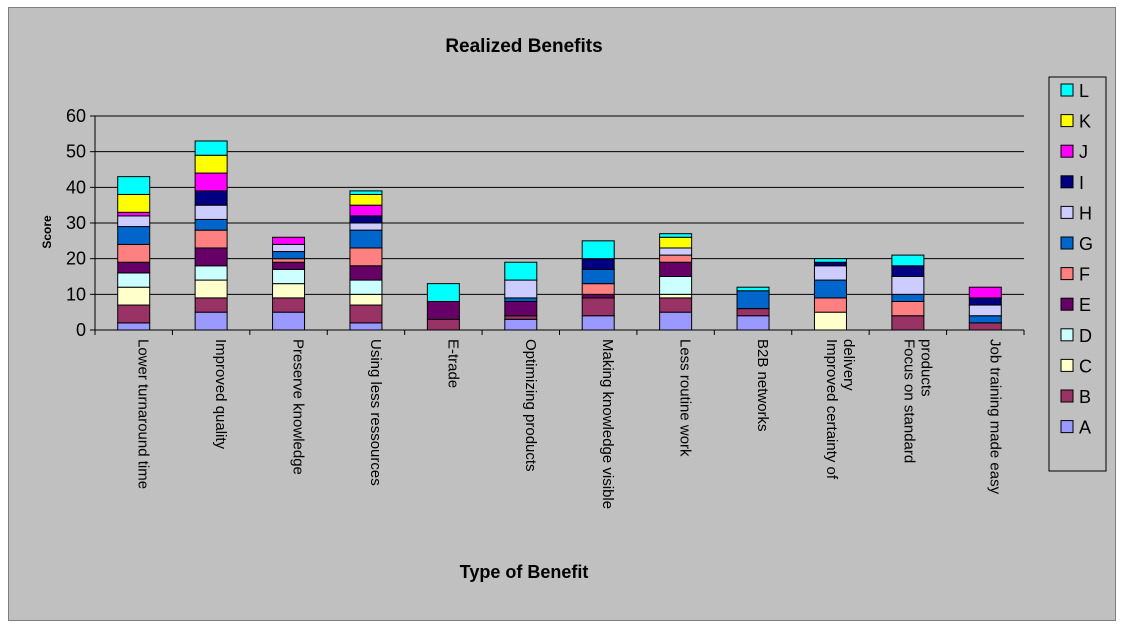 Image resolution: width=1124 pixels, height=625 pixels. Describe the element at coordinates (607, 424) in the screenshot. I see `category-label: Making knowledge visible` at that location.